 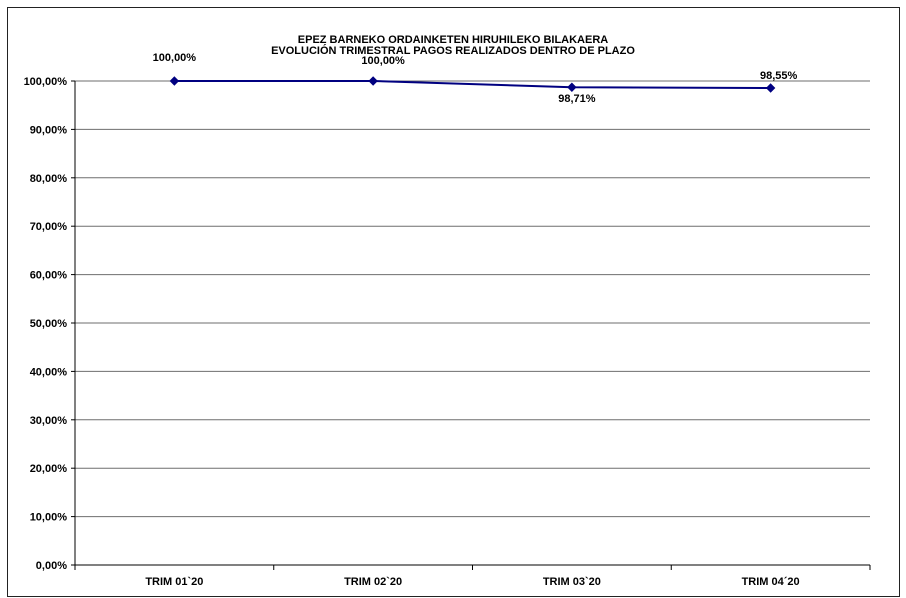 I want to click on y-tick-label: 60,00%, so click(x=49, y=276).